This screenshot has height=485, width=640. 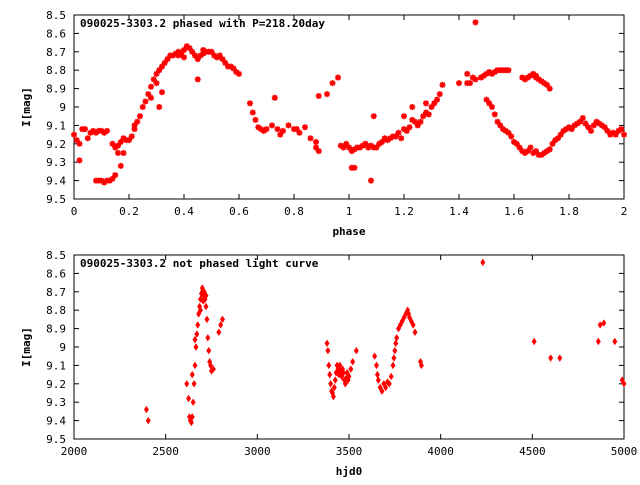 What do you see at coordinates (56, 181) in the screenshot?
I see `y-tick-label: 9.4` at bounding box center [56, 181].